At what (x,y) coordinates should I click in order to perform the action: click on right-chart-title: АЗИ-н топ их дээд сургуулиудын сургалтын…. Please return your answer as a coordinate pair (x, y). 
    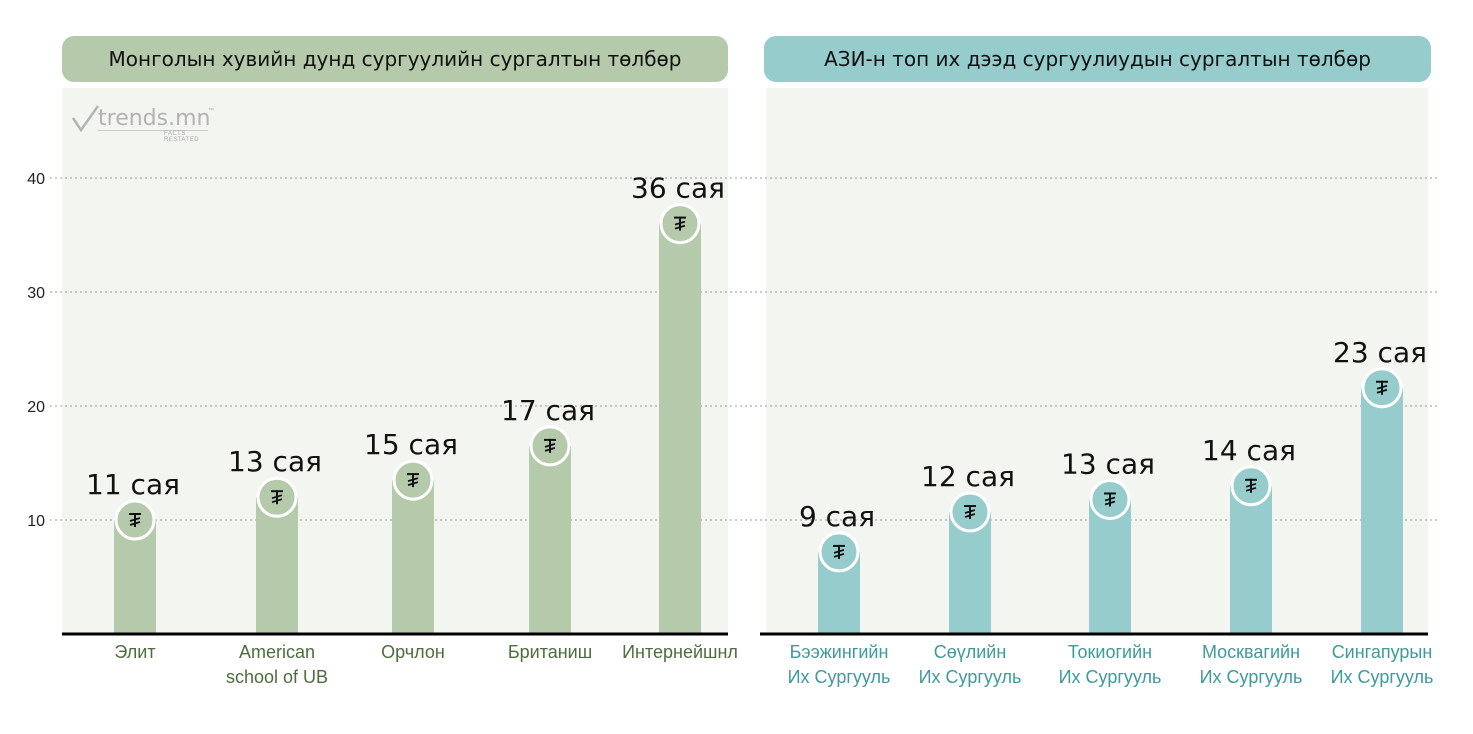
    Looking at the image, I should click on (1097, 59).